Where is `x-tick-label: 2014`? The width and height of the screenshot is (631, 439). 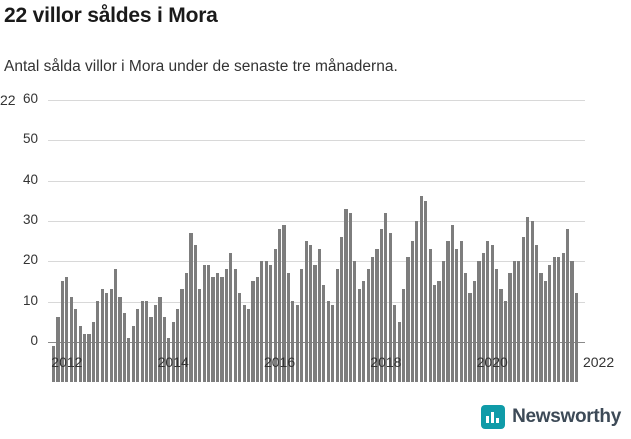
x-tick-label: 2014 is located at coordinates (173, 362).